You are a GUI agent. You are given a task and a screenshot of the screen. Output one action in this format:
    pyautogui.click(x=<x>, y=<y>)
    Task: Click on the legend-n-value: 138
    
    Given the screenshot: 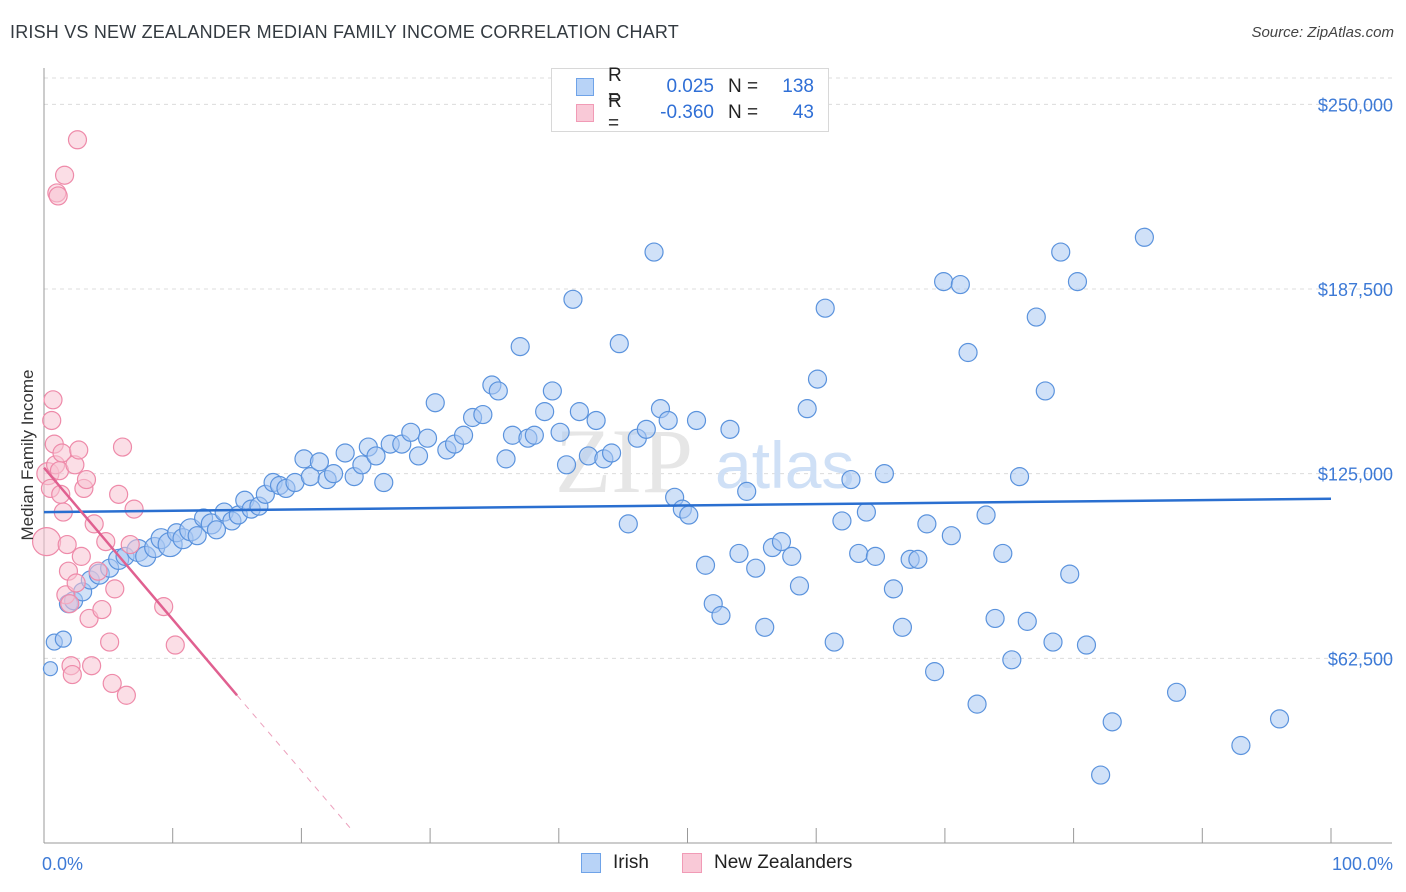 What is the action you would take?
    pyautogui.click(x=798, y=86)
    